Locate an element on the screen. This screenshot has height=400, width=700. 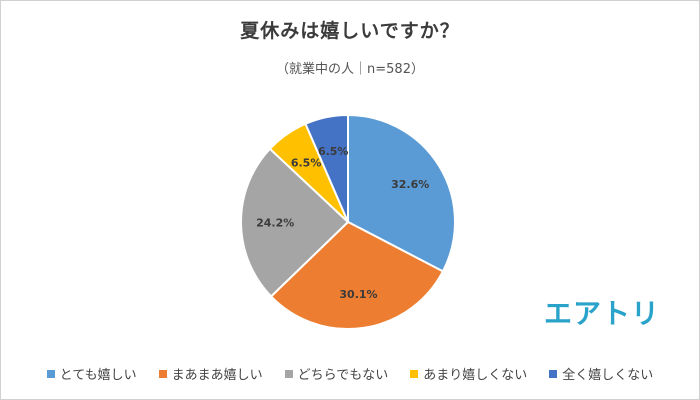
pie-slice-label-5: 6.5% is located at coordinates (333, 151).